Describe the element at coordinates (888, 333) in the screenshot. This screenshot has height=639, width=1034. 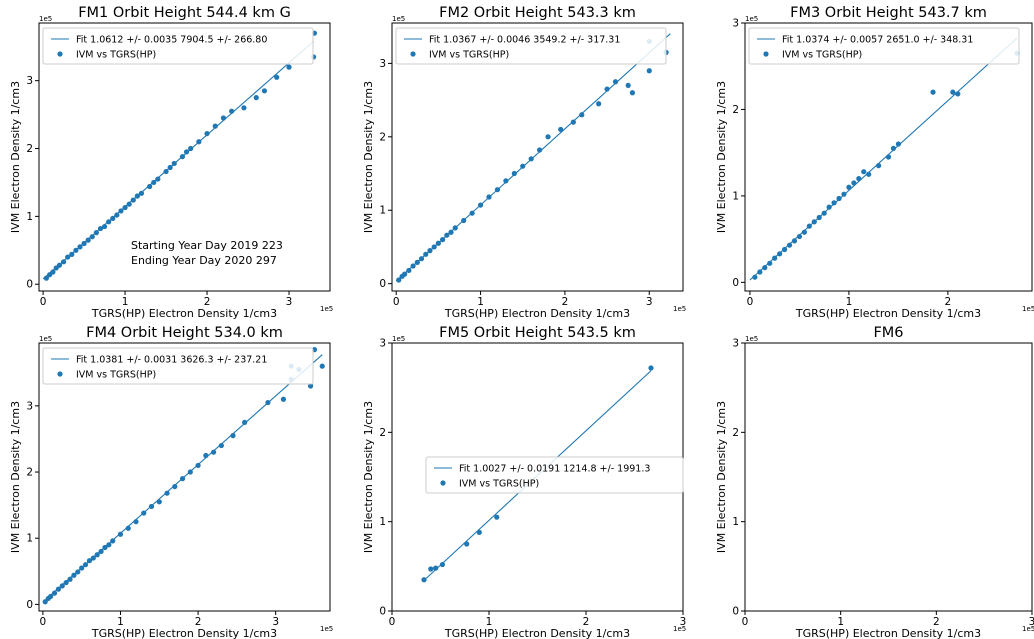
I see `chart-title: FM6` at that location.